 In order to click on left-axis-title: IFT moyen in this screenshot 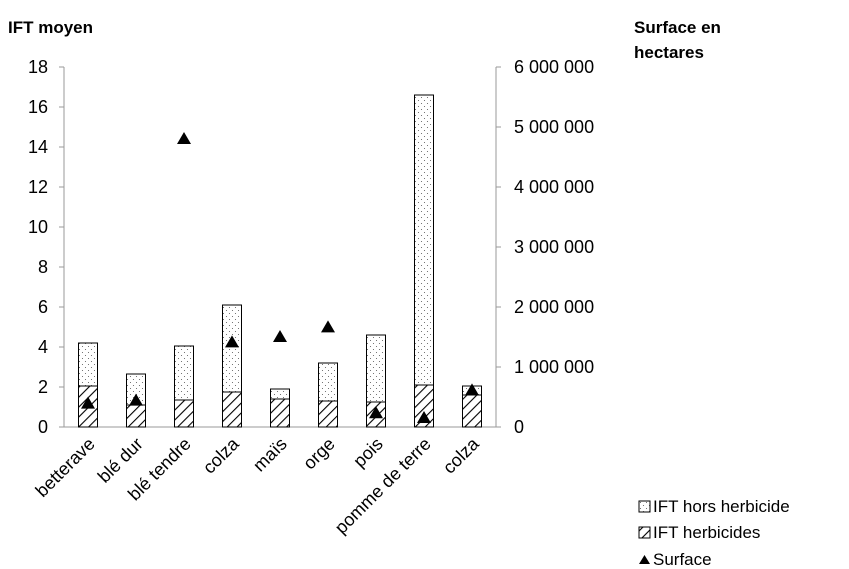, I will do `click(50, 27)`.